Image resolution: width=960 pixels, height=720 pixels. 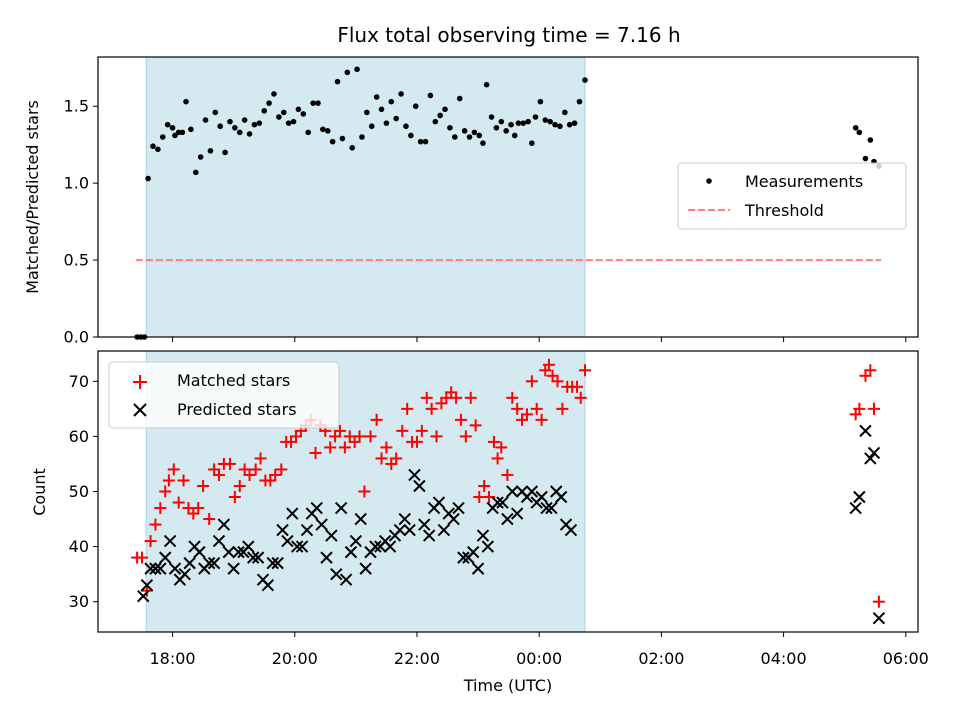 What do you see at coordinates (507, 685) in the screenshot?
I see `x-axis-label: Time (UTC)` at bounding box center [507, 685].